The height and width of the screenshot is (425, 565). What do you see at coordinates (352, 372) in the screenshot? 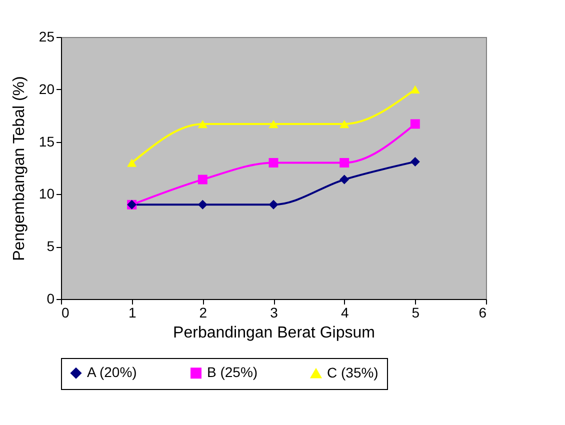
I see `legend-label: C (35%)` at bounding box center [352, 372].